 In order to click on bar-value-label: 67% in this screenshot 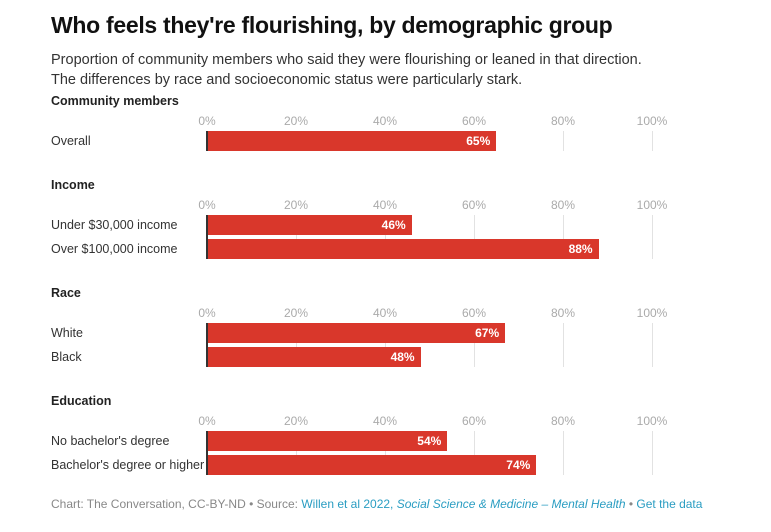, I will do `click(487, 333)`.